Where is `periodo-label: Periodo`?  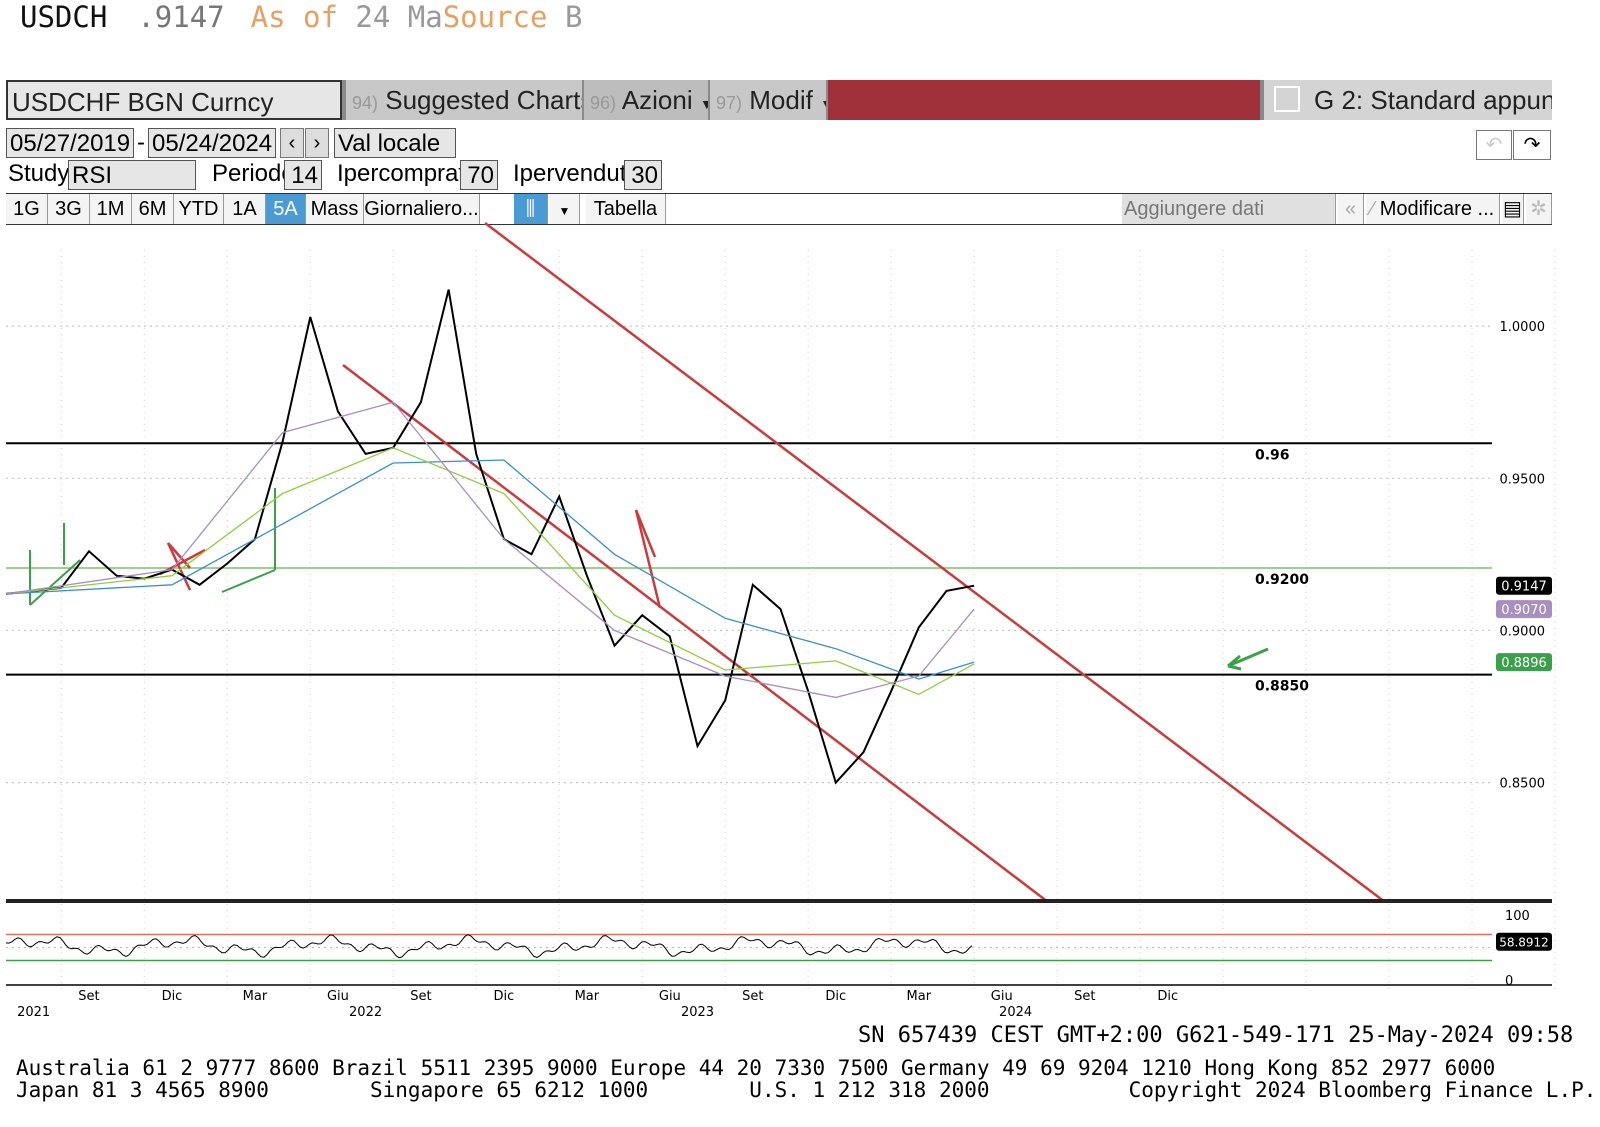 periodo-label: Periodo is located at coordinates (253, 173).